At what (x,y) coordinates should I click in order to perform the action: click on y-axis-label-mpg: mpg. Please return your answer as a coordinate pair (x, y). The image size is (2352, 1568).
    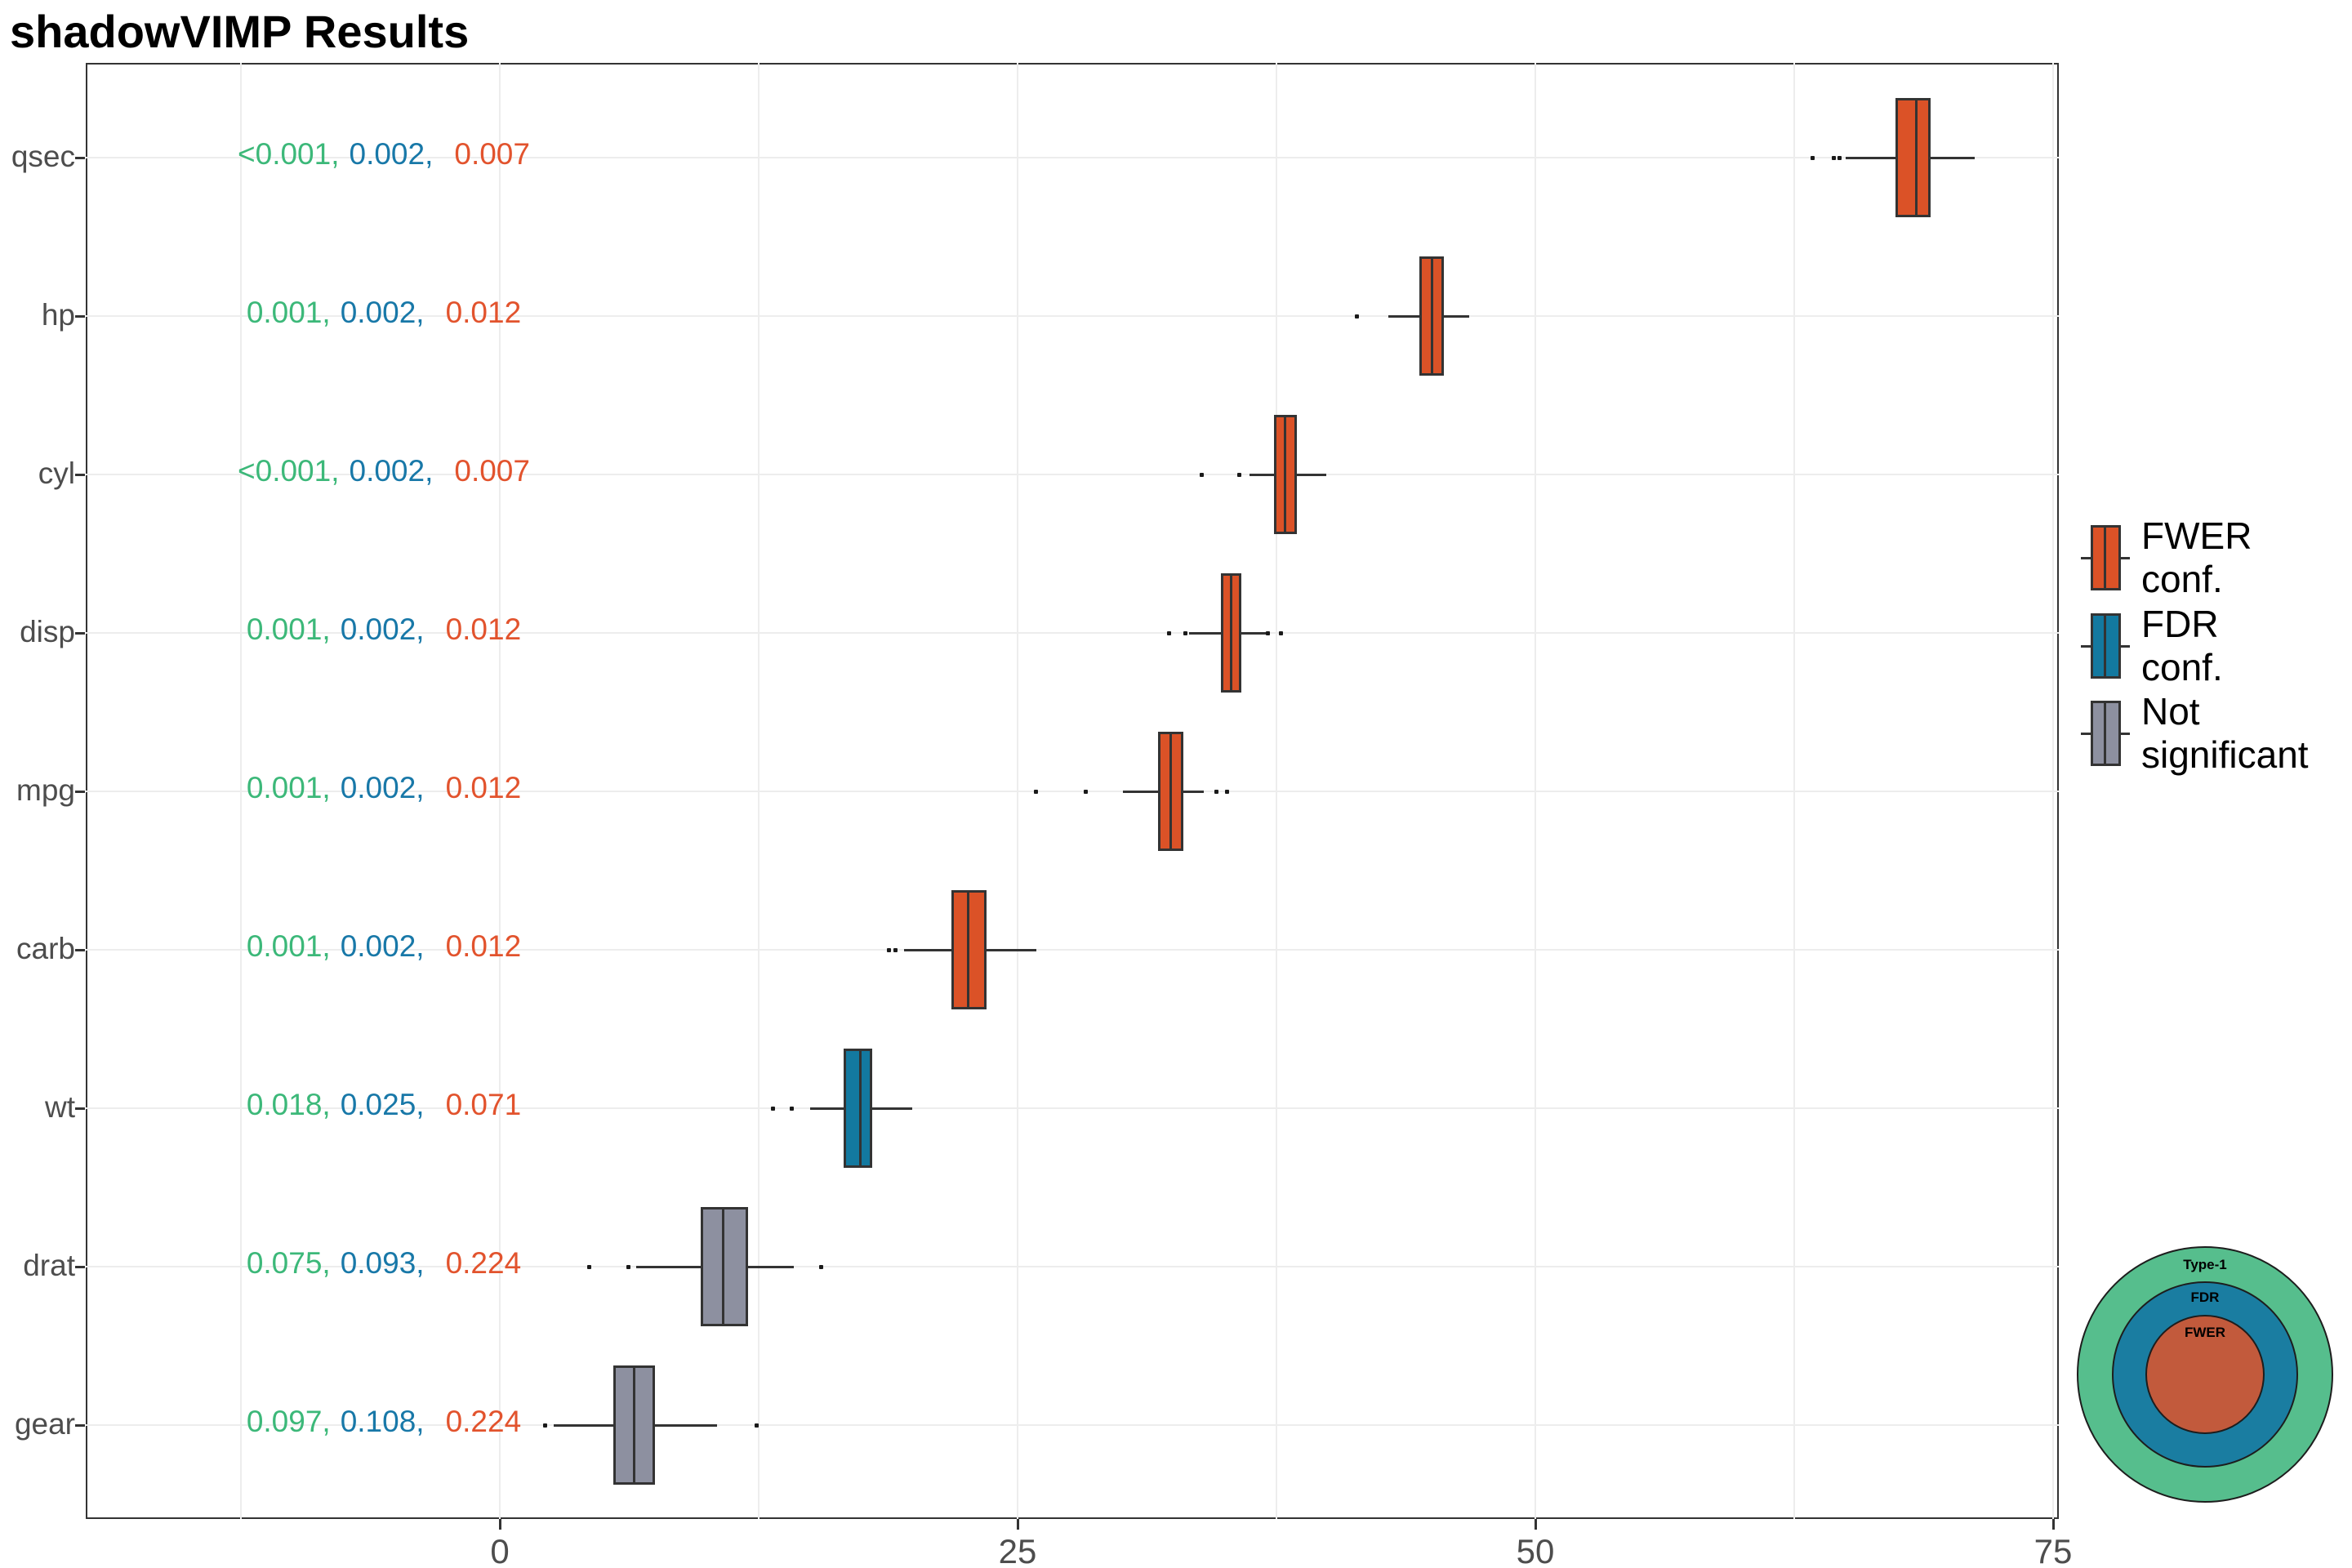
    Looking at the image, I should click on (45, 790).